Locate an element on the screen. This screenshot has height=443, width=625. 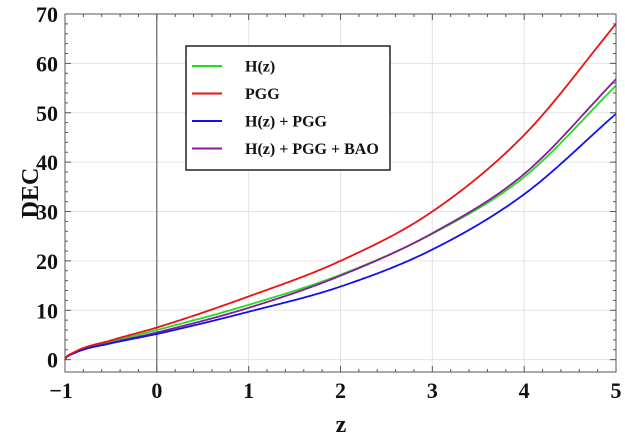
x-tick-label: 3 is located at coordinates (432, 390).